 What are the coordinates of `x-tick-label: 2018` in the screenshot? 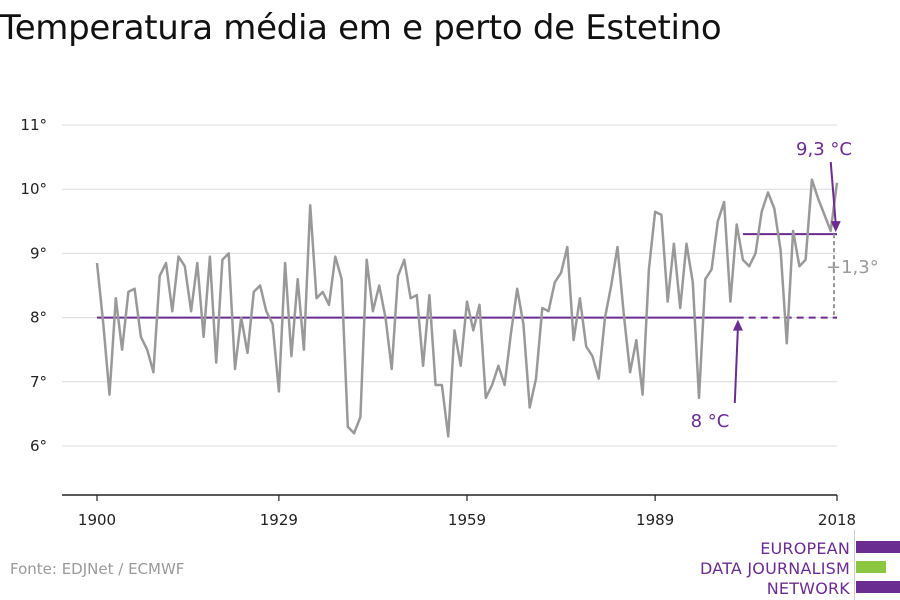 It's located at (837, 520).